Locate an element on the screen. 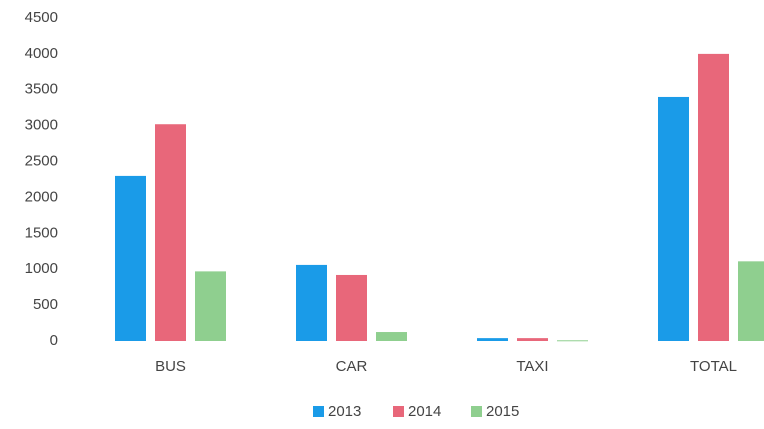 Image resolution: width=764 pixels, height=429 pixels. legend-label: 2015 is located at coordinates (502, 411).